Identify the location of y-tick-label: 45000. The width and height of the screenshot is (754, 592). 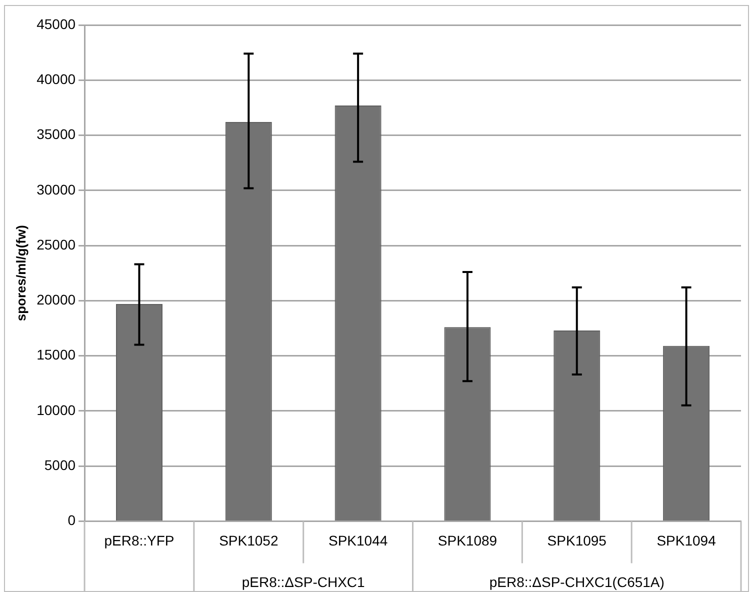
(56, 24).